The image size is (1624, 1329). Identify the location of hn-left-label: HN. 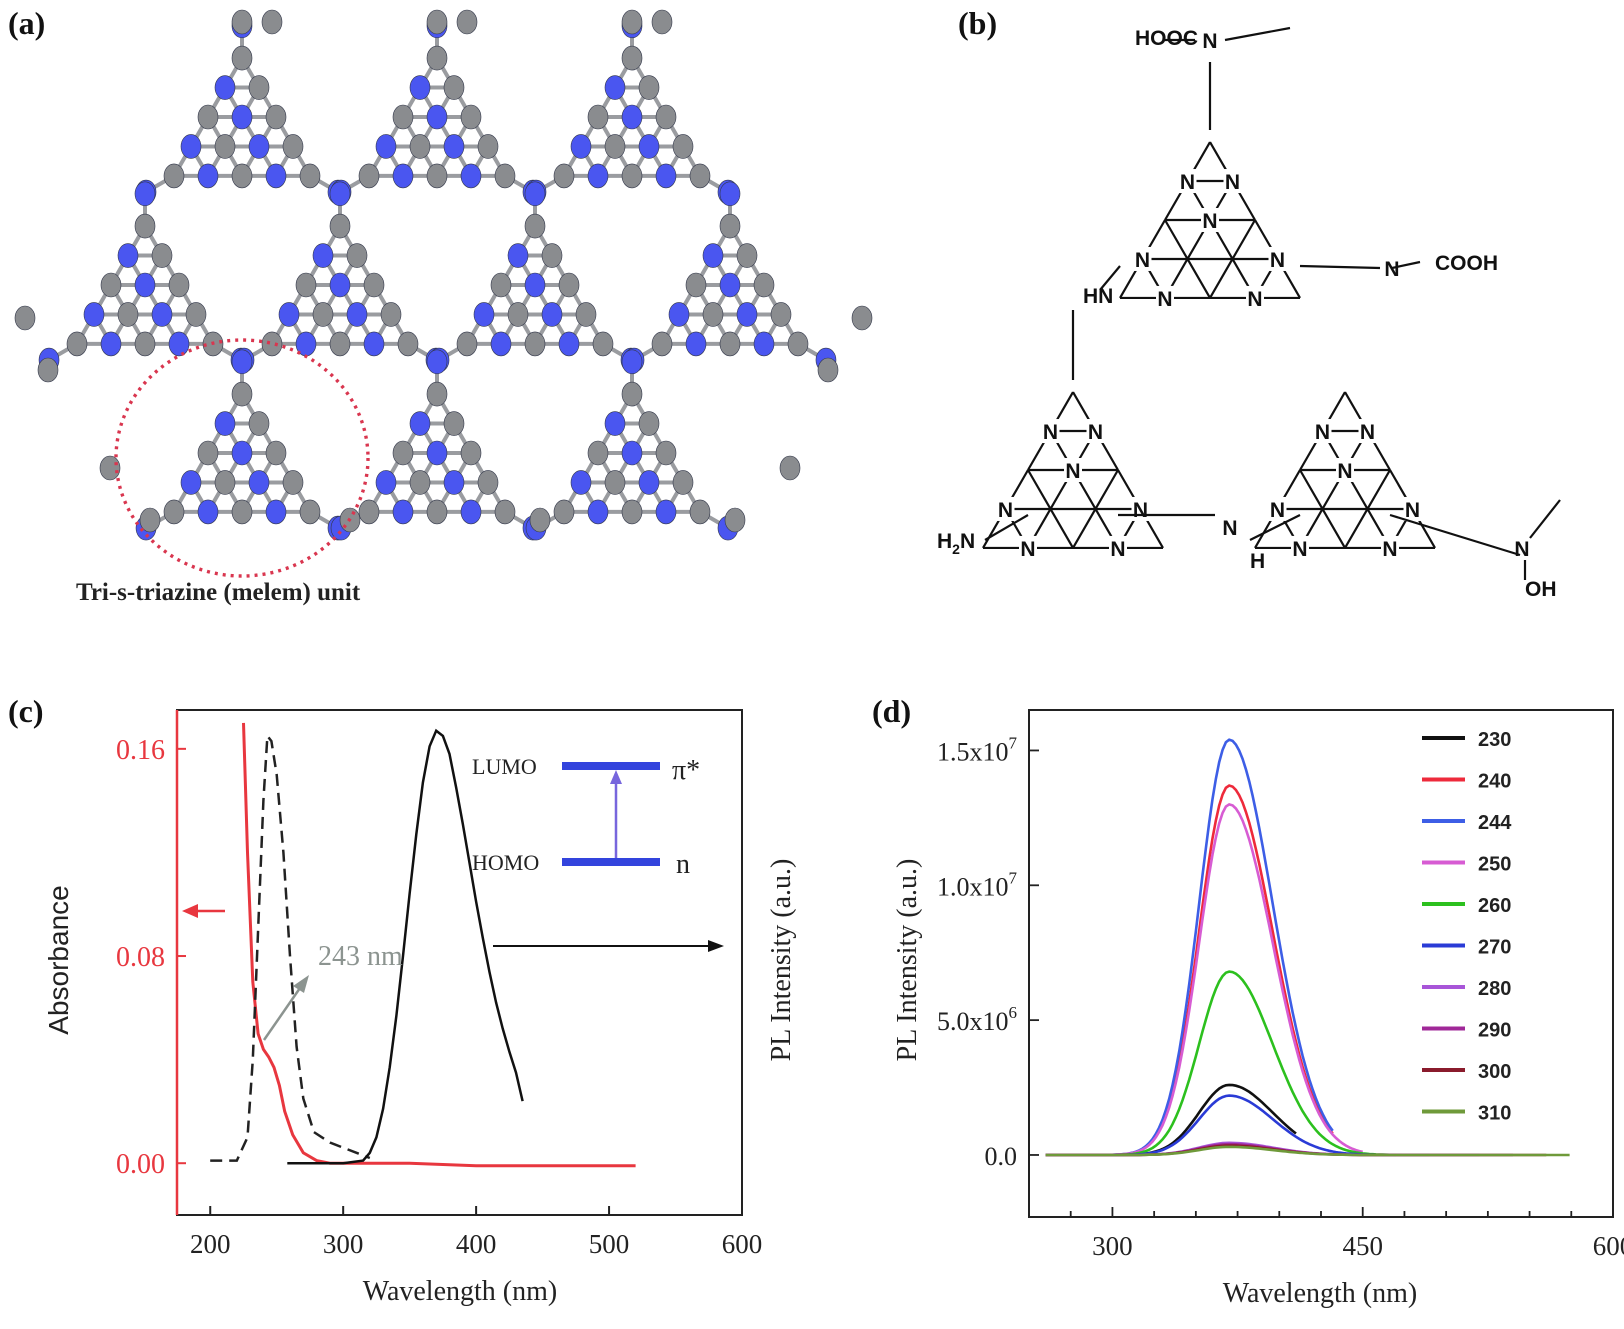
(1098, 296).